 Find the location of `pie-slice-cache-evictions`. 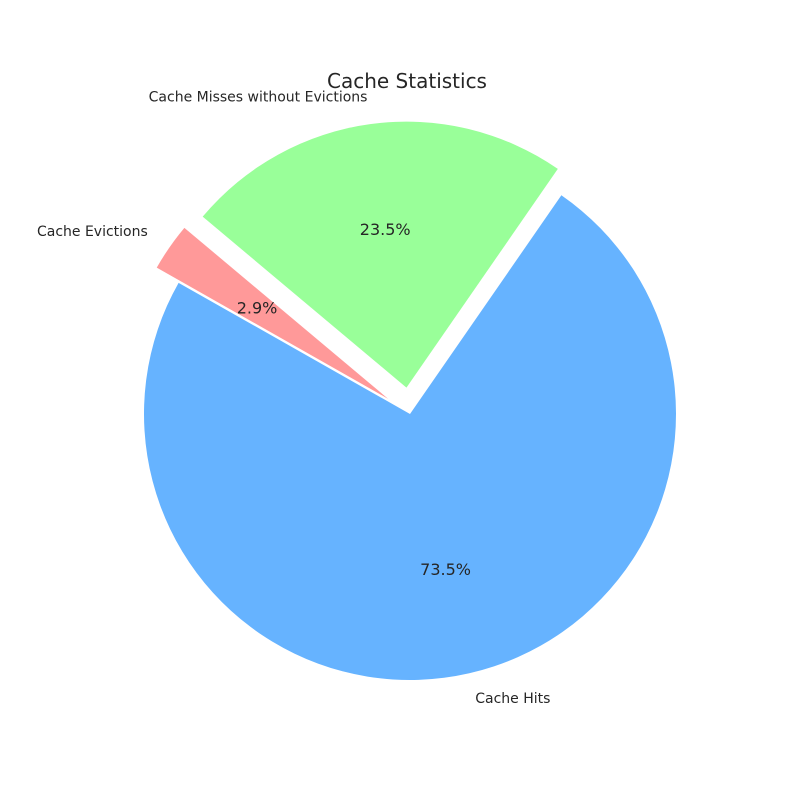

pie-slice-cache-evictions is located at coordinates (272, 313).